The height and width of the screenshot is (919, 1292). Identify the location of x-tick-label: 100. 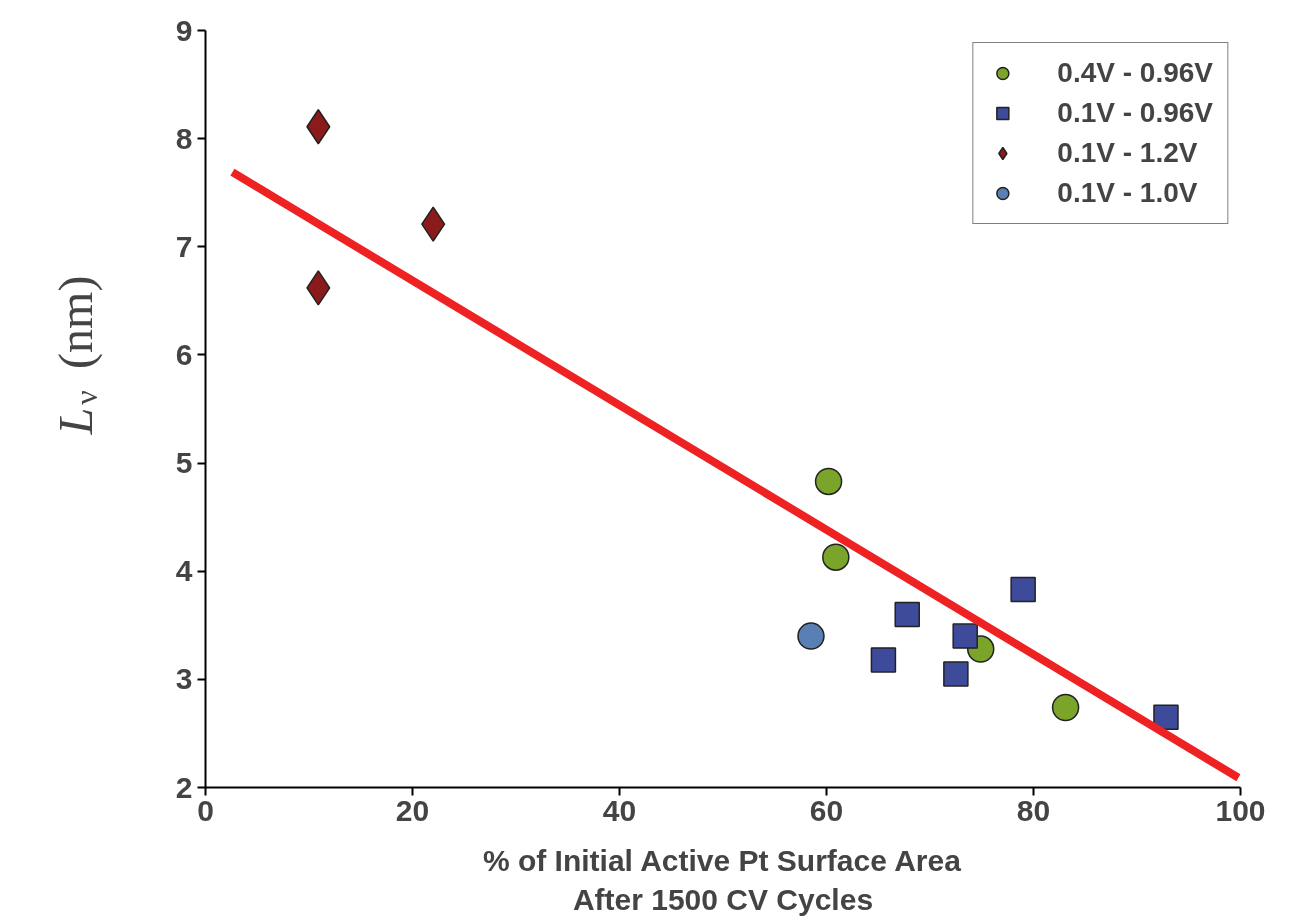
(1240, 810).